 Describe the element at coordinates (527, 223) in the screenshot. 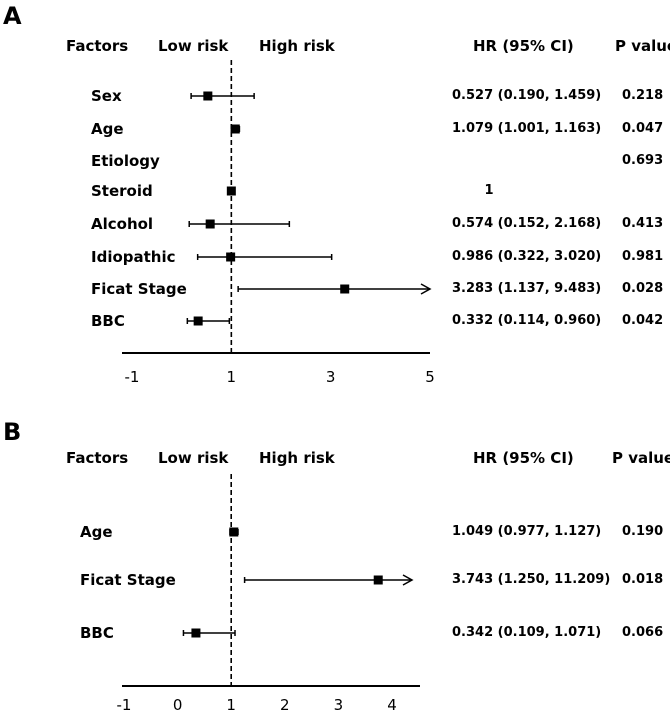

I see `panel-a-hr-text: 0.574 (0.152, 2.168)` at that location.